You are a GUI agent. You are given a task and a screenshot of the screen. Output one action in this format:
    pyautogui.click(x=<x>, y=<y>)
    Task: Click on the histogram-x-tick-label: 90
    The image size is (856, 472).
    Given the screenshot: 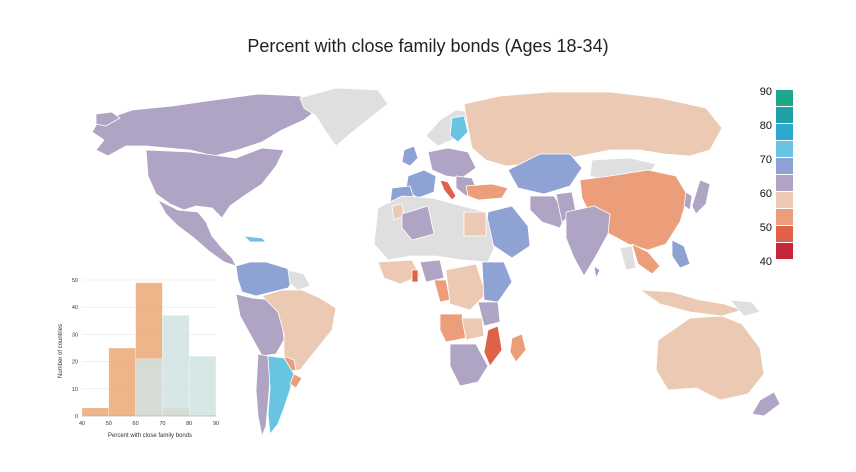 What is the action you would take?
    pyautogui.click(x=216, y=424)
    